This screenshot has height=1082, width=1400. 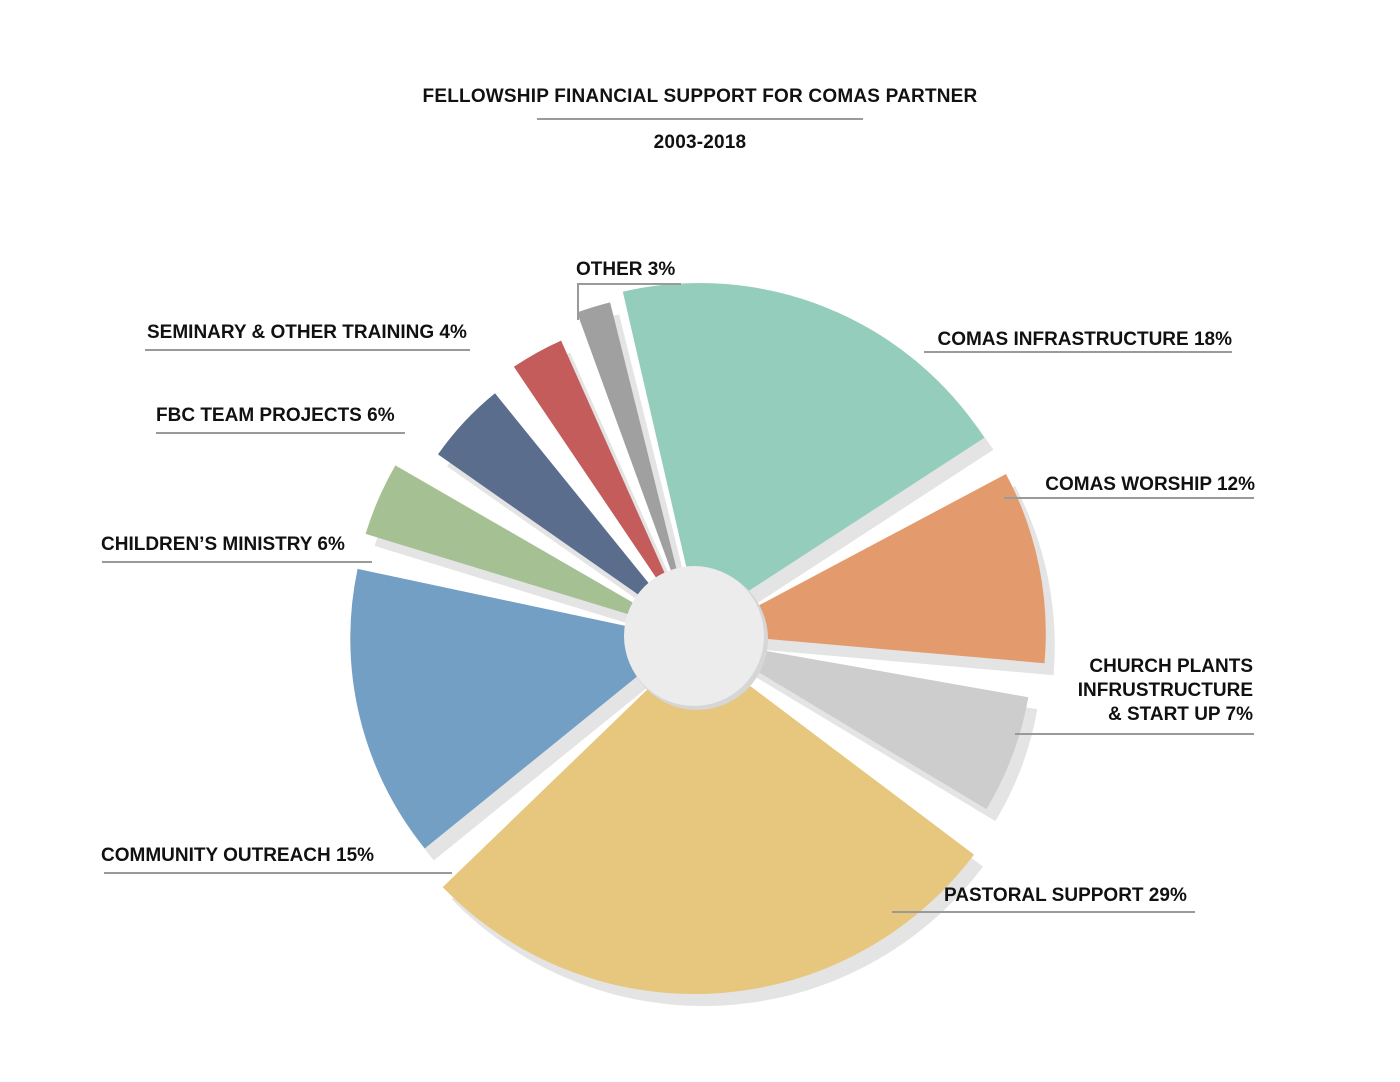 I want to click on label-church-plants-line1: CHURCH PLANTS, so click(x=1171, y=666).